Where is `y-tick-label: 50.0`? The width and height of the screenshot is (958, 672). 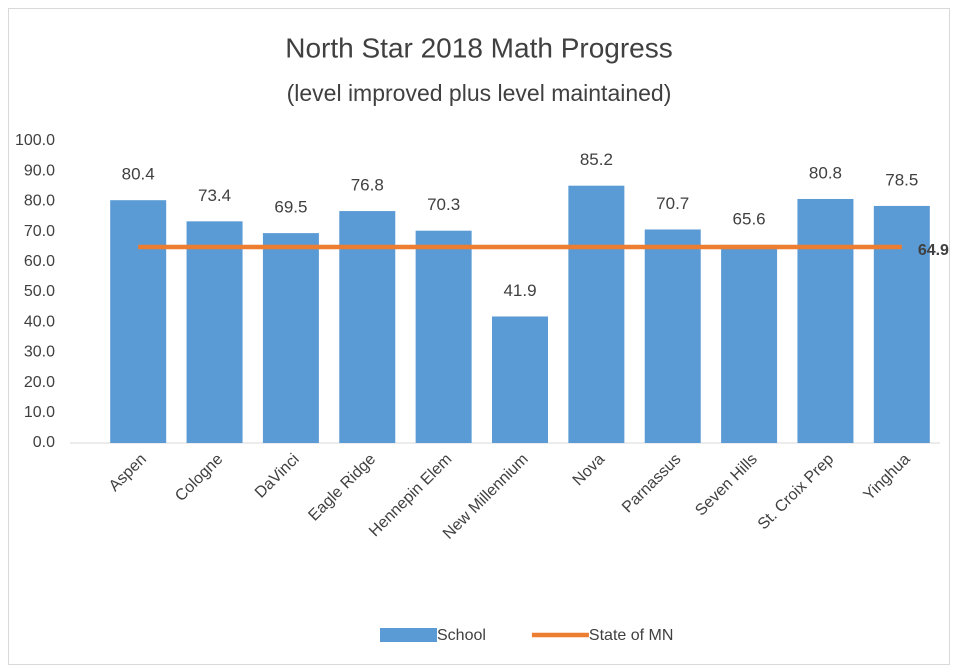 y-tick-label: 50.0 is located at coordinates (39, 291).